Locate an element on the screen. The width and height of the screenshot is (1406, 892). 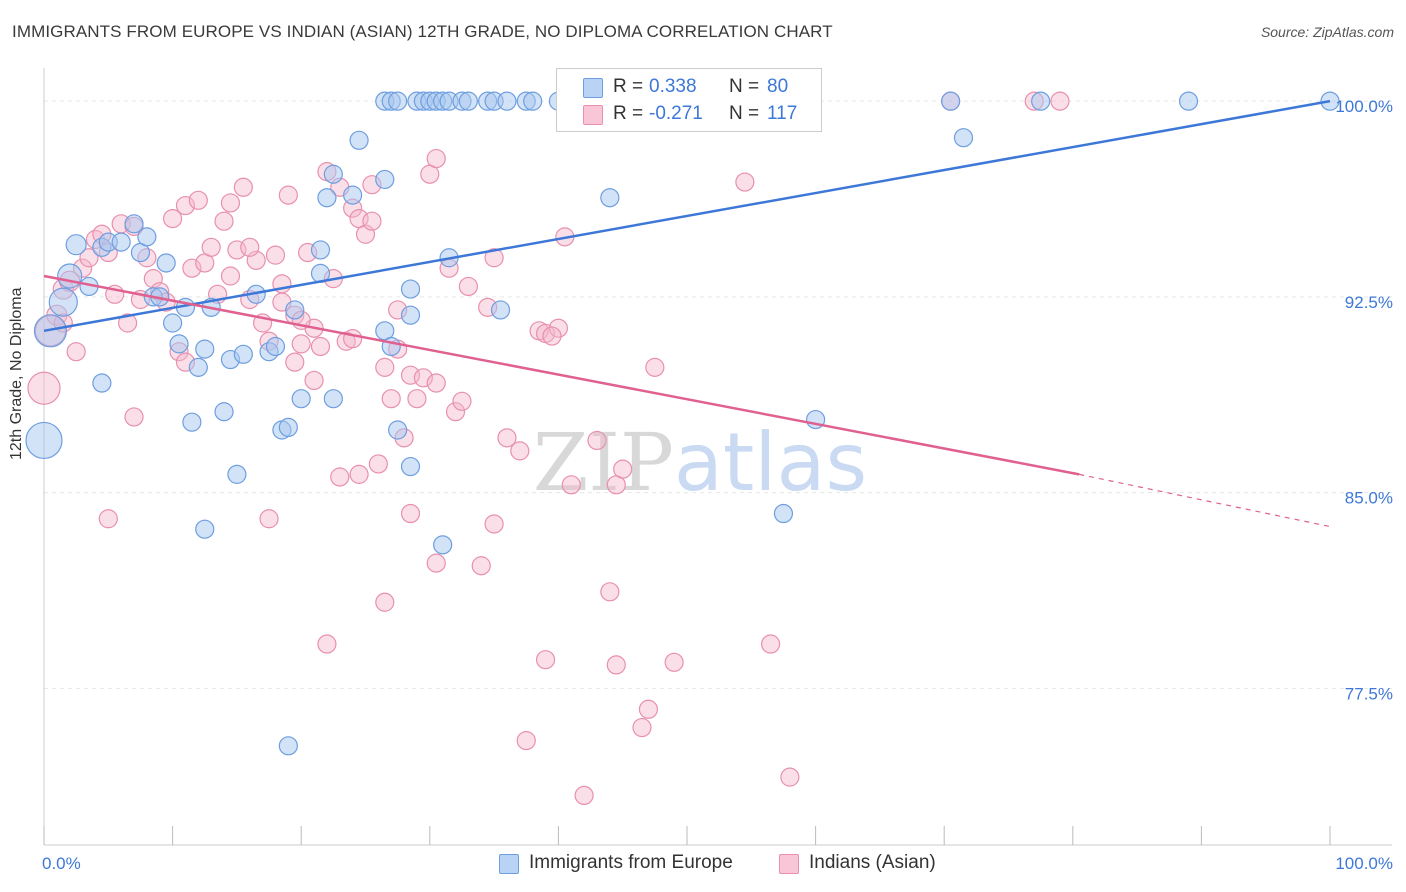
x-tick-label: 100.0% is located at coordinates (1364, 863).